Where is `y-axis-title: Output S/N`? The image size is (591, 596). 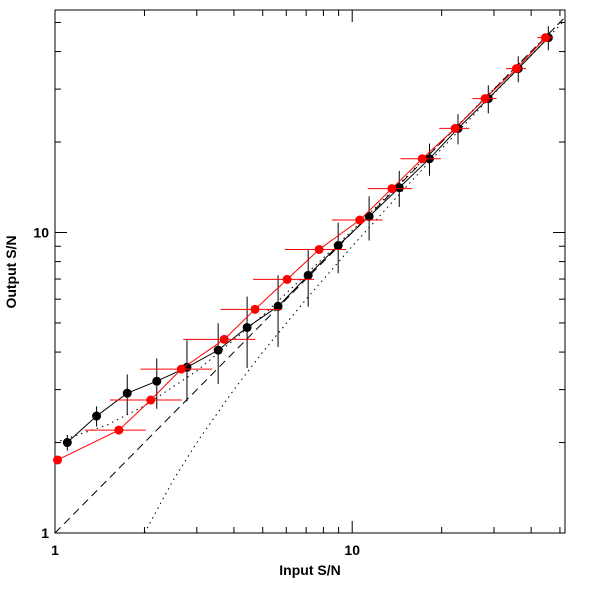 y-axis-title: Output S/N is located at coordinates (11, 271).